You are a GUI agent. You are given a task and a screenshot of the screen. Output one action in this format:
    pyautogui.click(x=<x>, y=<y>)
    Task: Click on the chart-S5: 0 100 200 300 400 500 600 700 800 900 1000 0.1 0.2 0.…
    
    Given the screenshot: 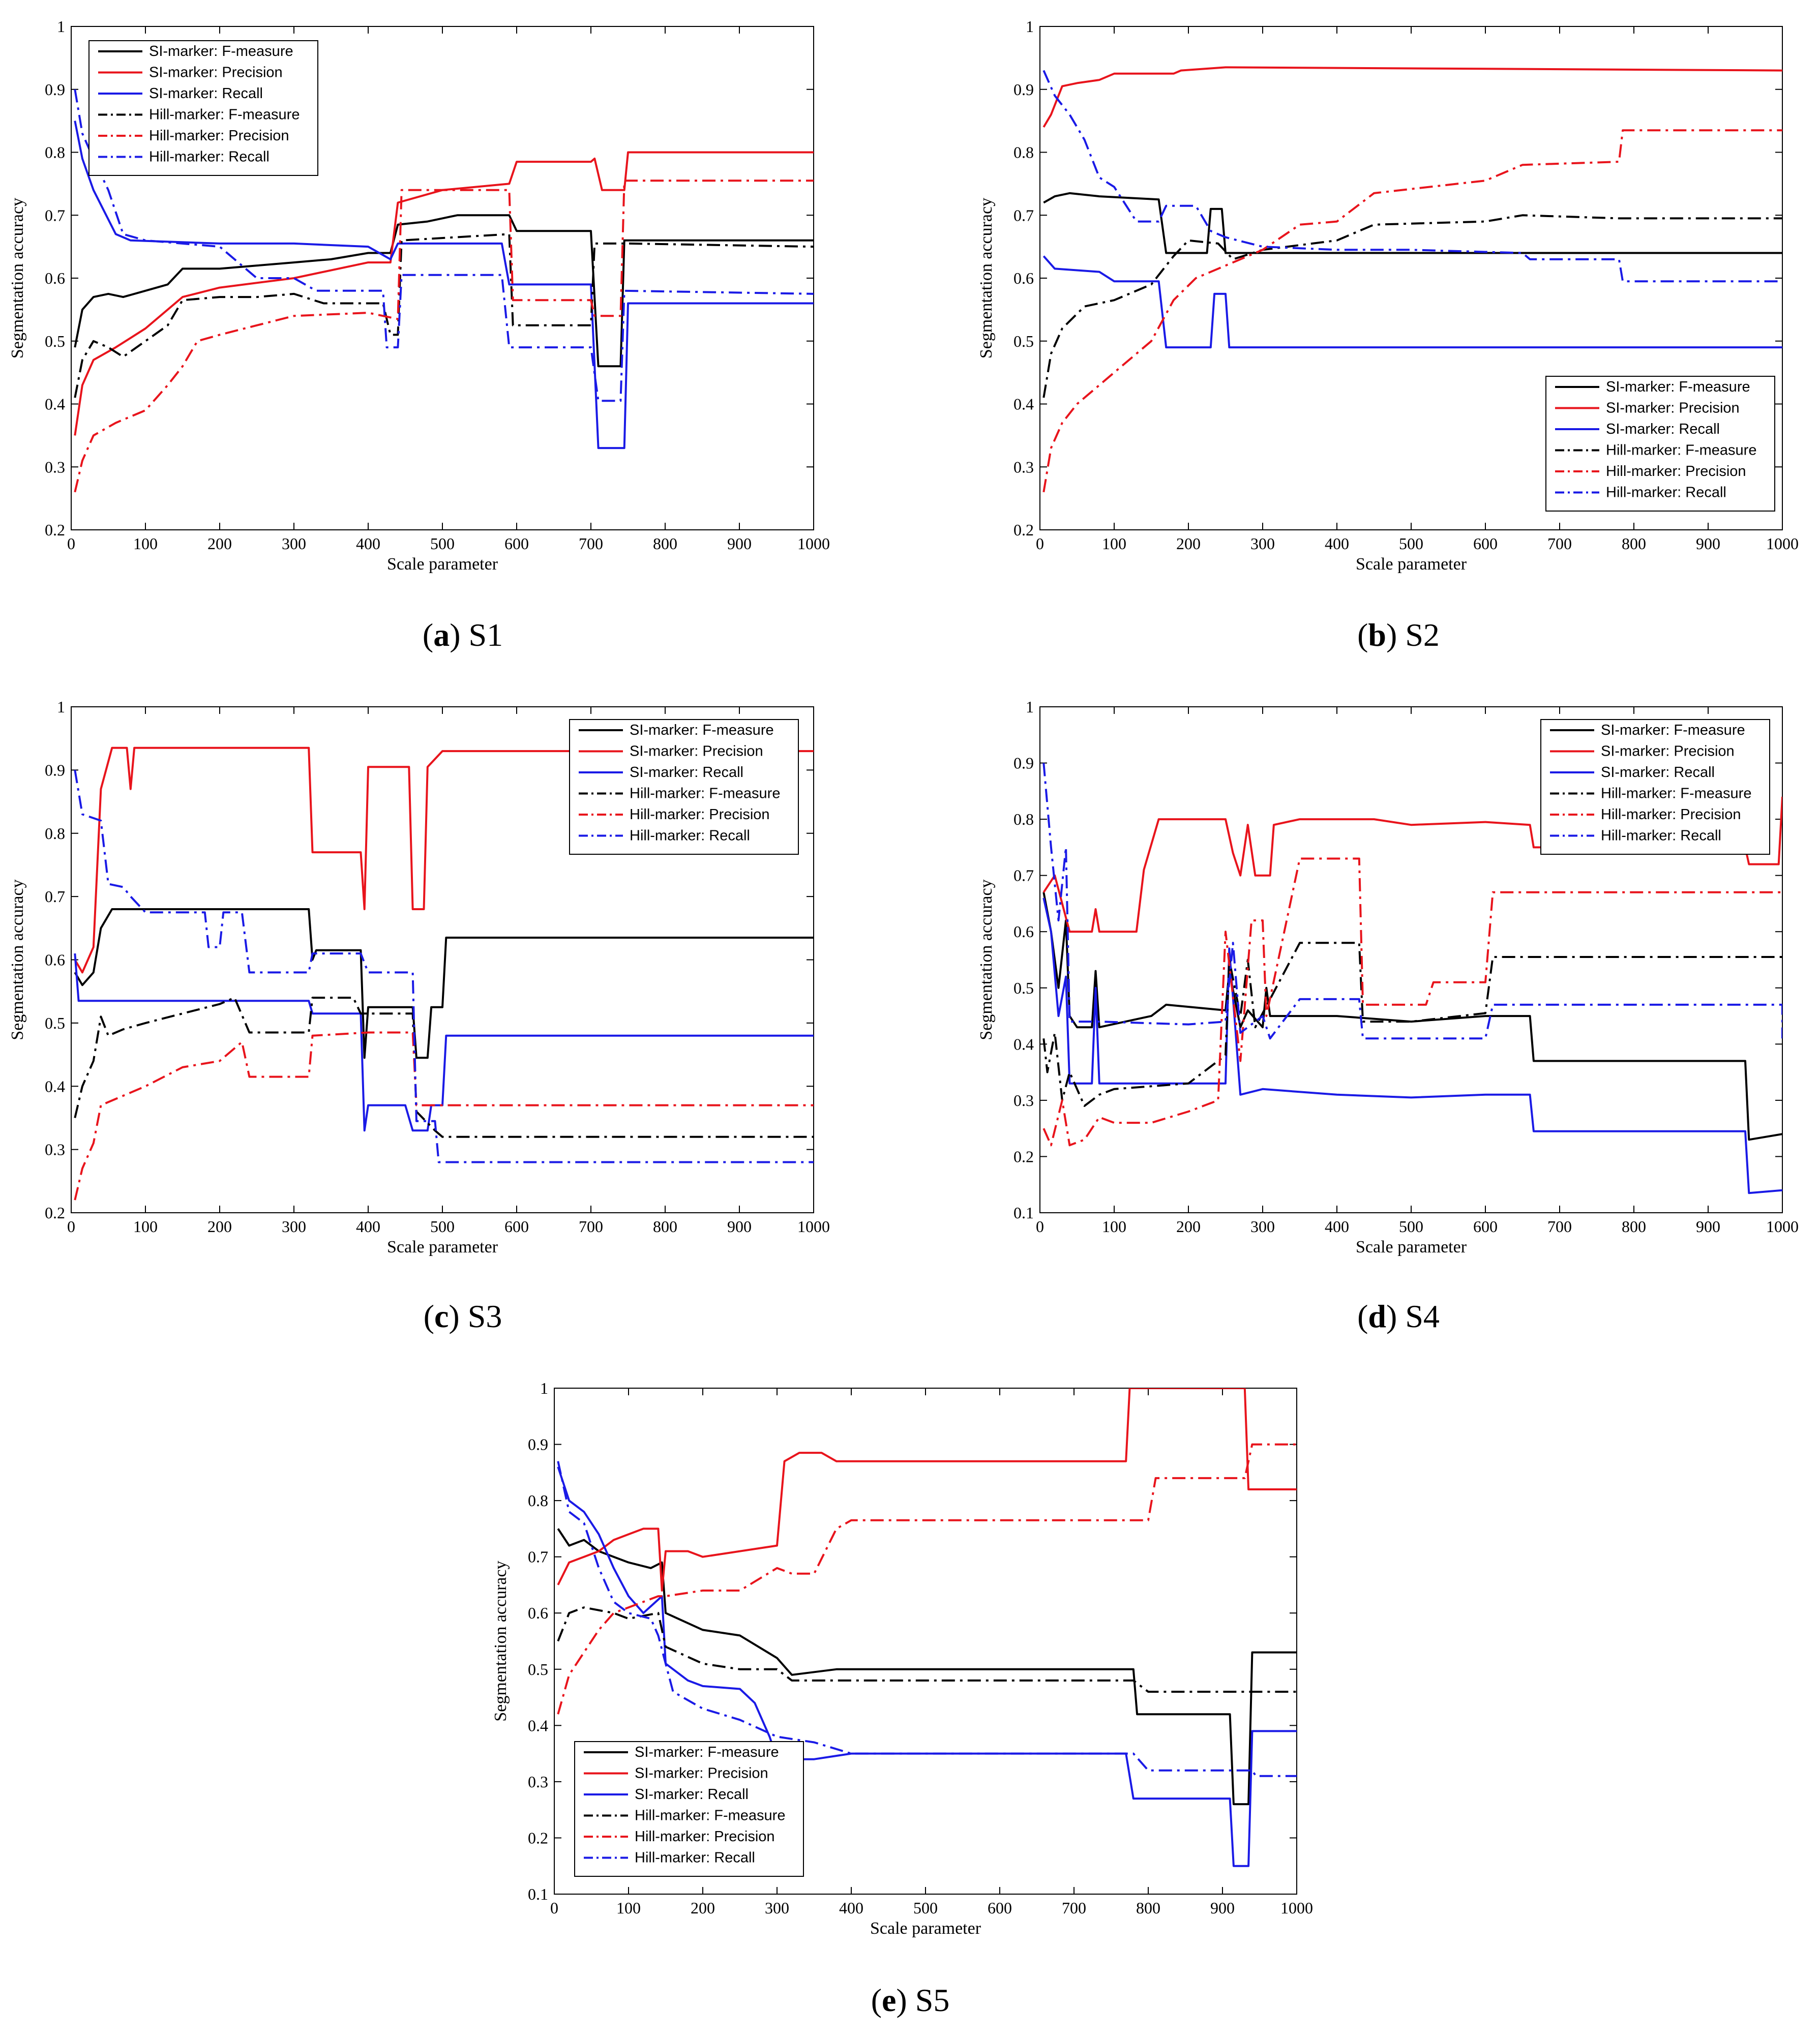 What is the action you would take?
    pyautogui.click(x=902, y=1698)
    